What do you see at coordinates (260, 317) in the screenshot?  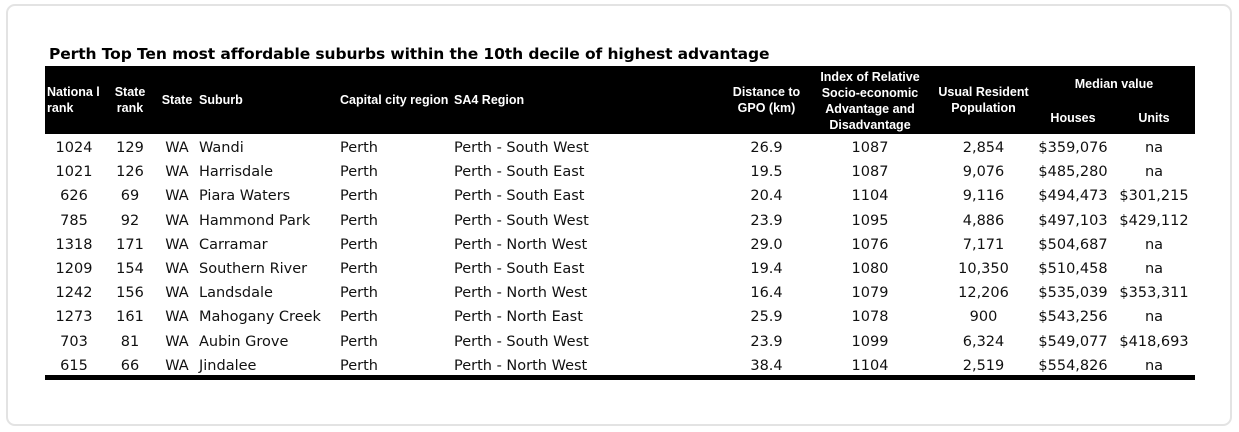 I see `cell-suburb: Mahogany Creek` at bounding box center [260, 317].